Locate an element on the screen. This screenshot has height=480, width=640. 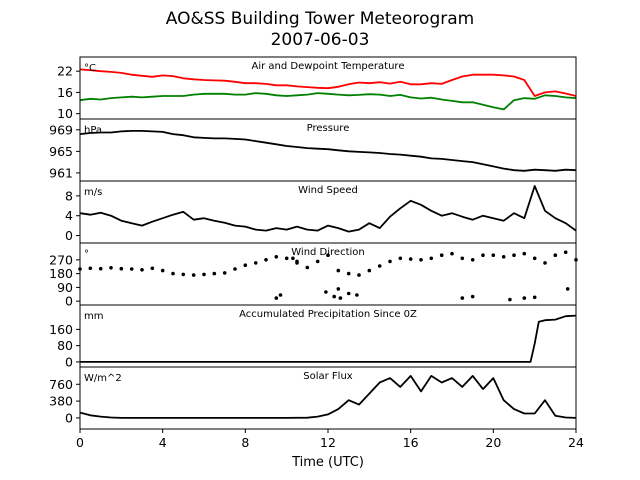
x-tick-label: 12 is located at coordinates (328, 442).